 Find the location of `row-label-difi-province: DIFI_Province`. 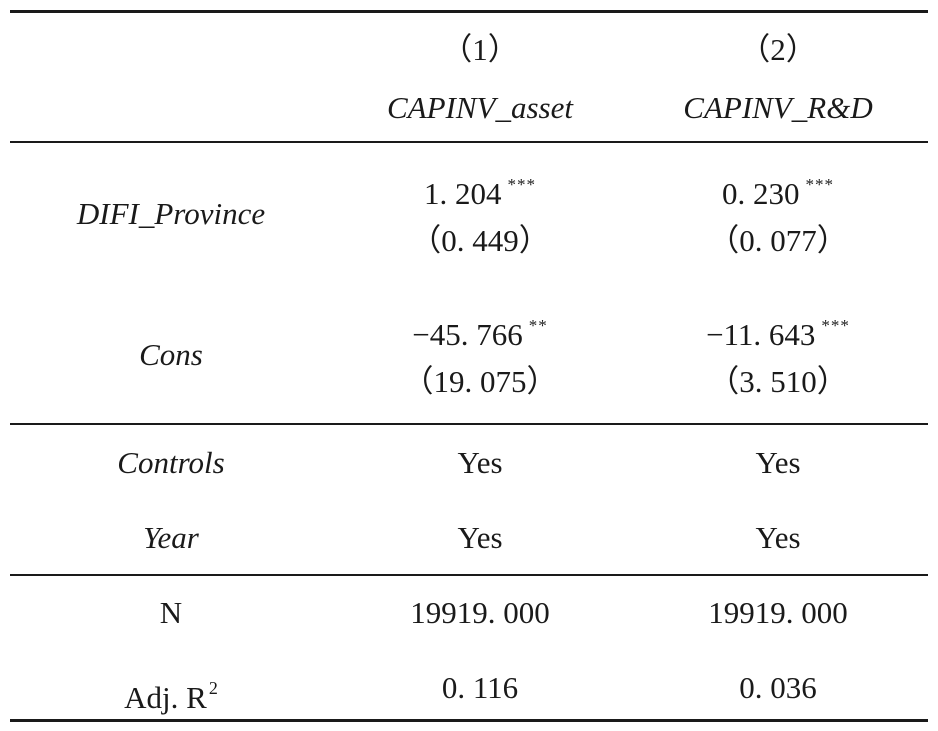

row-label-difi-province: DIFI_Province is located at coordinates (171, 213).